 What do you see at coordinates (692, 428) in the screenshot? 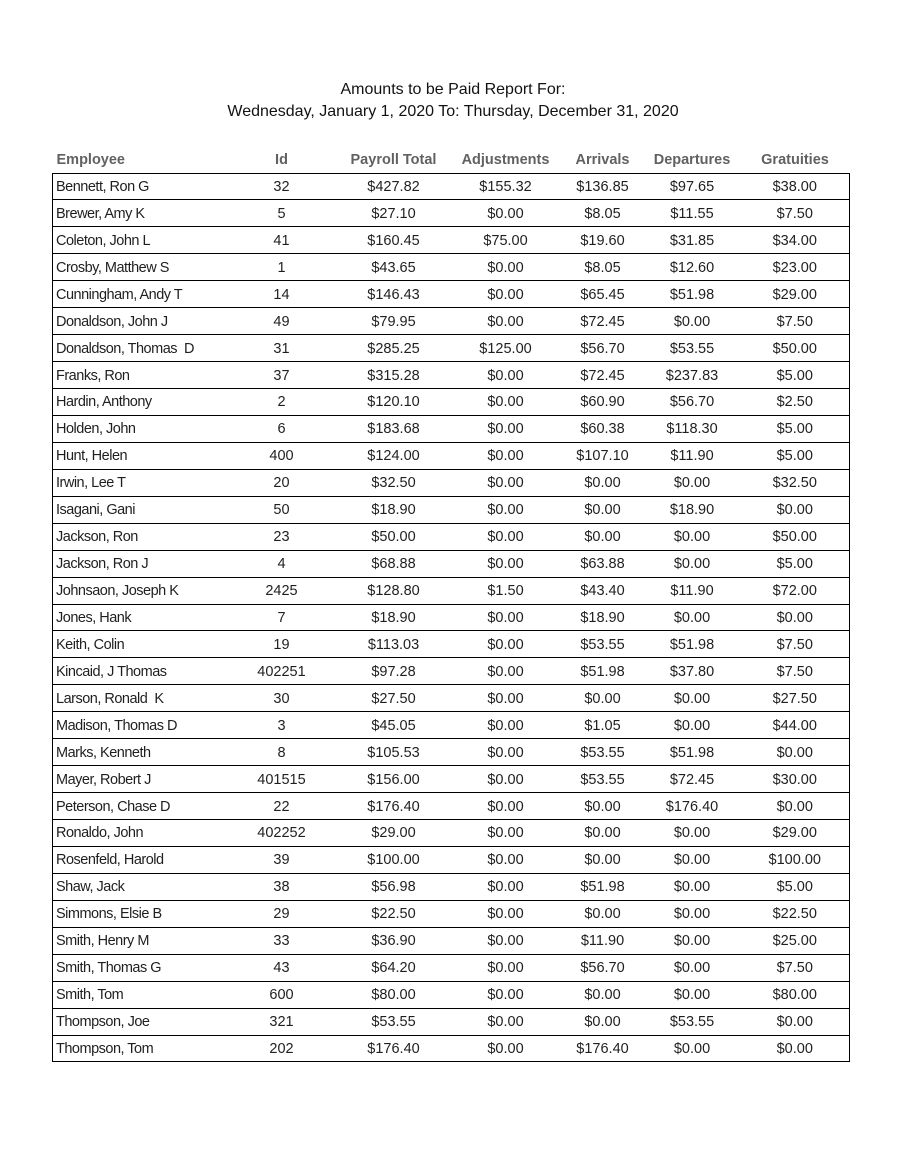
I see `cell-departures: $118.30` at bounding box center [692, 428].